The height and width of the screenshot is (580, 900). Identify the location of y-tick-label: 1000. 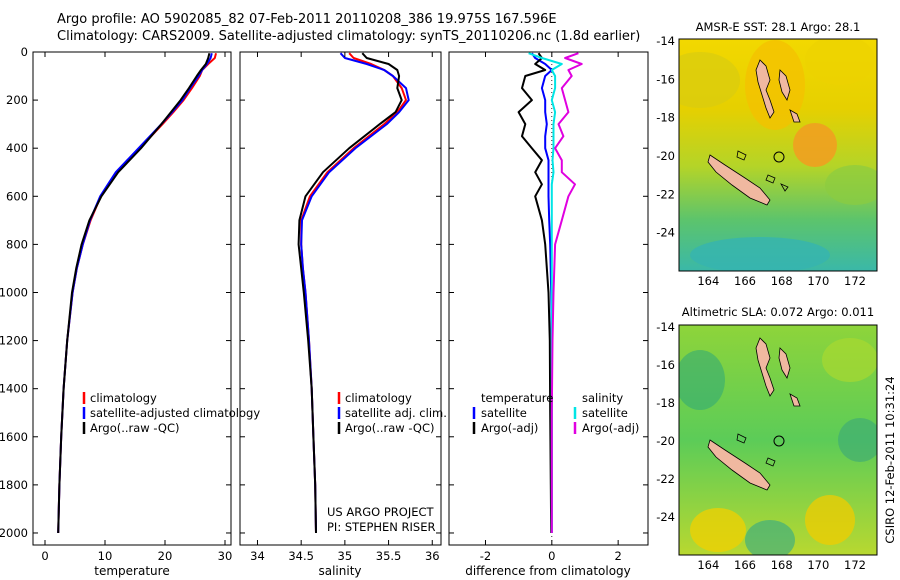
(14, 292).